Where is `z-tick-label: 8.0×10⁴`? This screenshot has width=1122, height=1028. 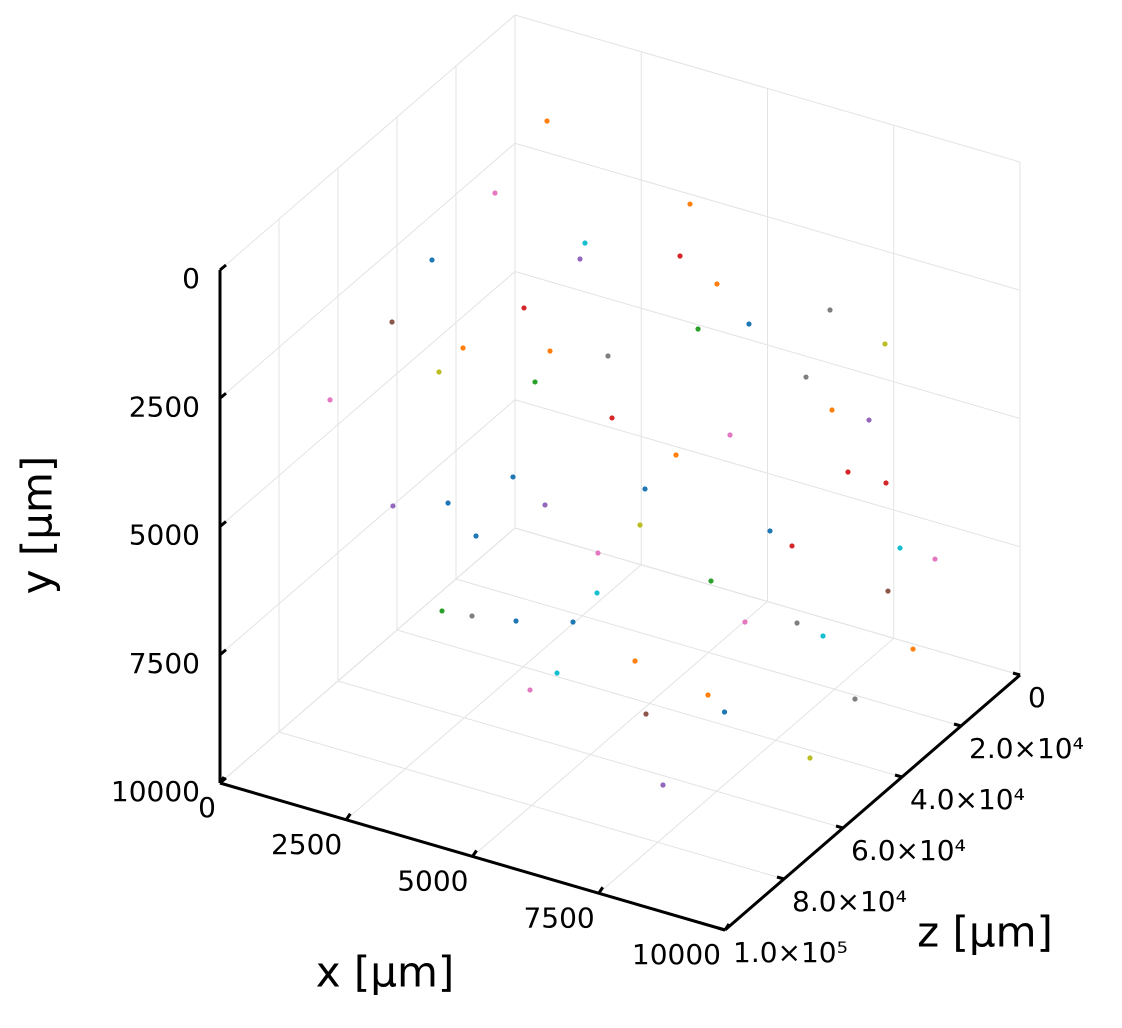 z-tick-label: 8.0×10⁴ is located at coordinates (849, 901).